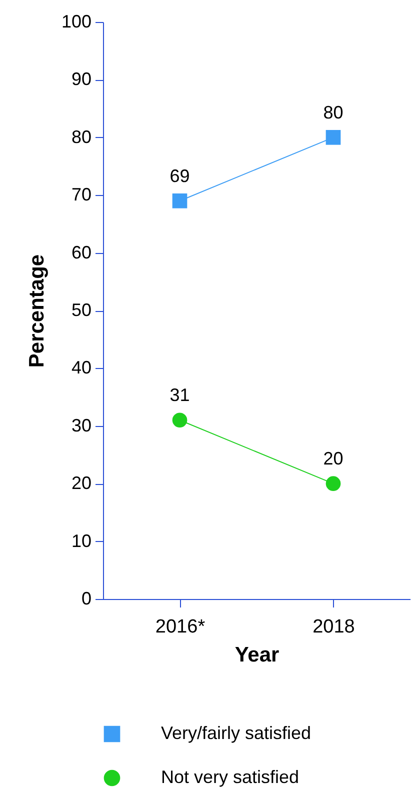 This screenshot has width=411, height=805. Describe the element at coordinates (230, 777) in the screenshot. I see `legend-label: Not very satisfied` at that location.